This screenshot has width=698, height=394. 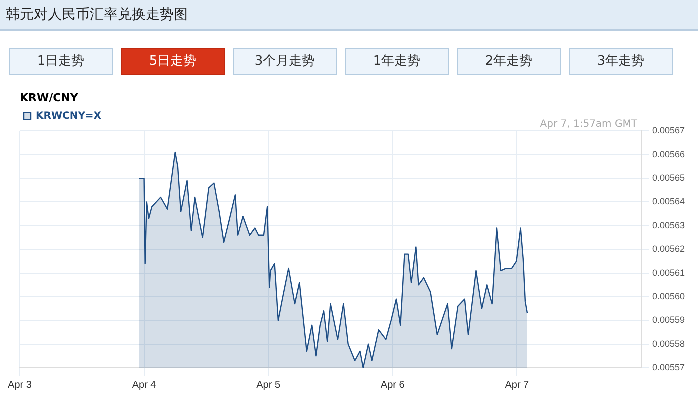 I want to click on text: 3个月走势, so click(x=285, y=61).